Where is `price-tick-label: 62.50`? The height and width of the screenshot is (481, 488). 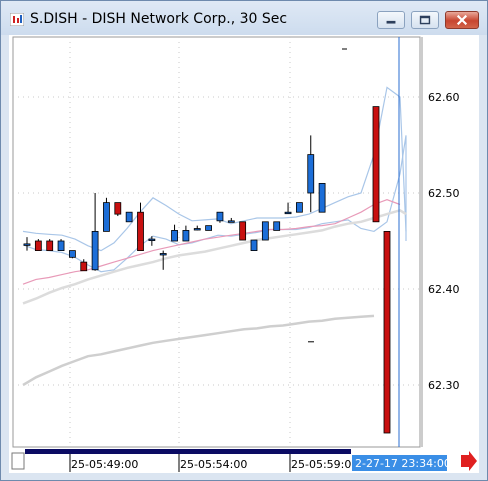 price-tick-label: 62.50 is located at coordinates (444, 193).